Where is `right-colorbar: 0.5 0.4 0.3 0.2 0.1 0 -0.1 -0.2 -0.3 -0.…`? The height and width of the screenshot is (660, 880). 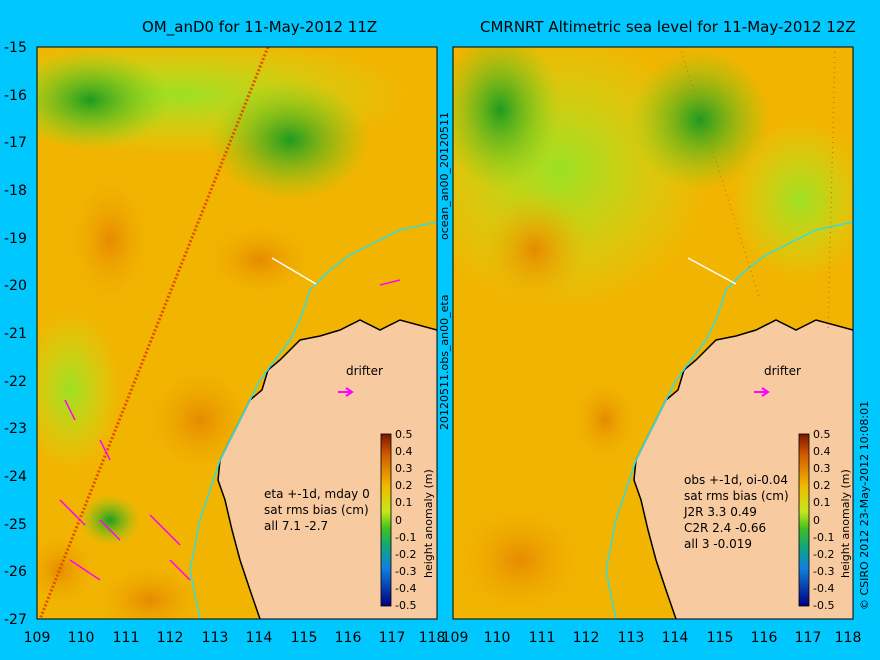
right-colorbar: 0.5 0.4 0.3 0.2 0.1 0 -0.1 -0.2 -0.3 -0.… is located at coordinates (825, 520).